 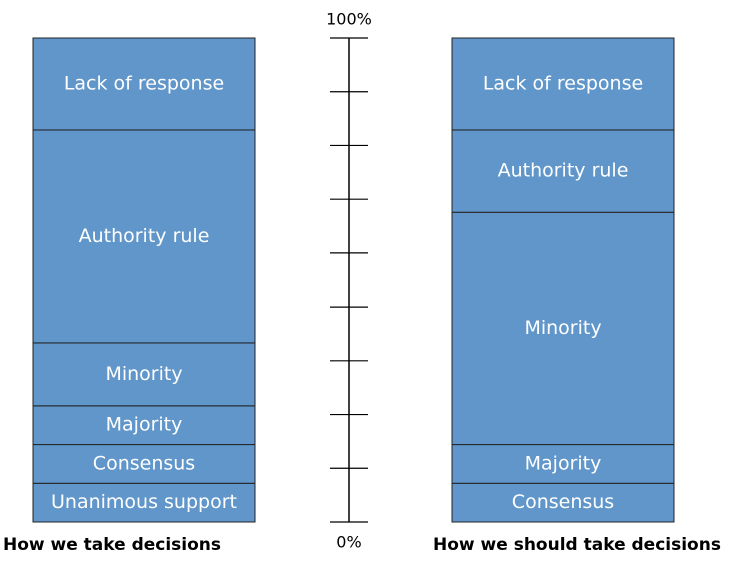 I want to click on y-tick-label: 0%, so click(x=348, y=542).